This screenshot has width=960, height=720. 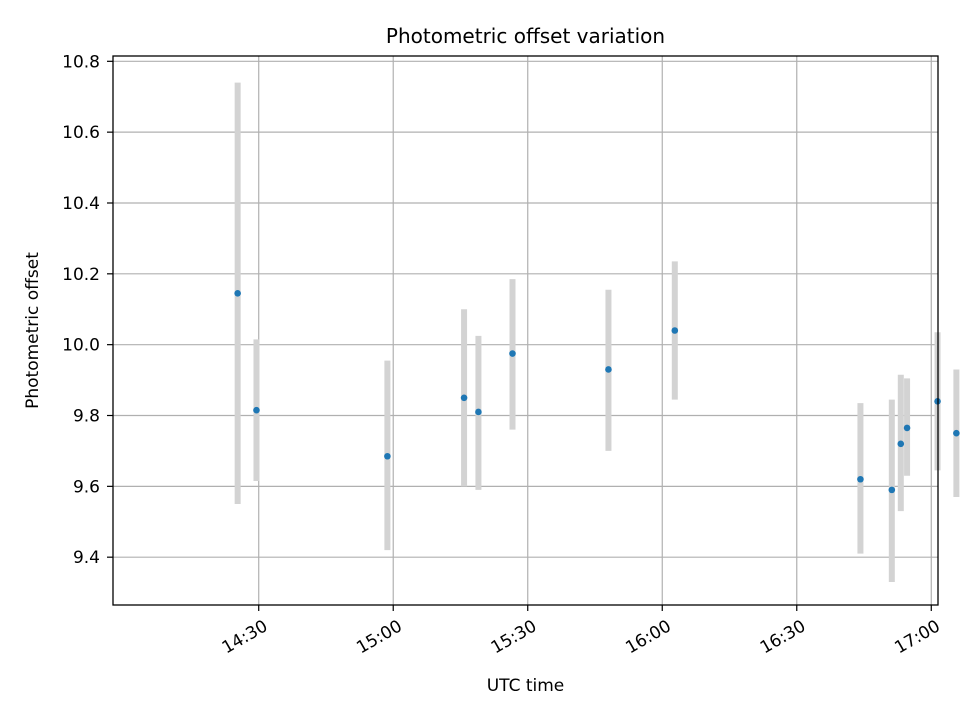 What do you see at coordinates (81, 275) in the screenshot?
I see `y-tick-label: 10.2` at bounding box center [81, 275].